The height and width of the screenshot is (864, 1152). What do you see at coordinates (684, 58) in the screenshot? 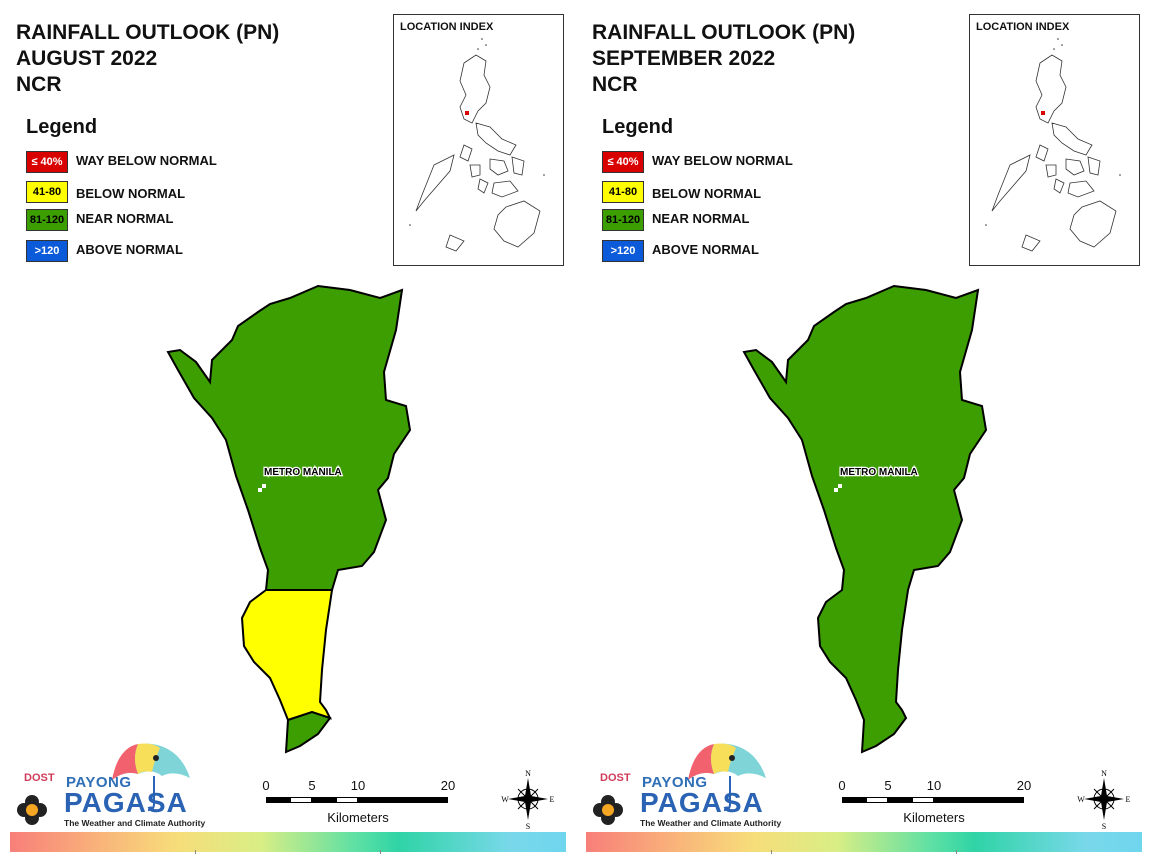
I see `title-line-2: SEPTEMBER 2022` at bounding box center [684, 58].